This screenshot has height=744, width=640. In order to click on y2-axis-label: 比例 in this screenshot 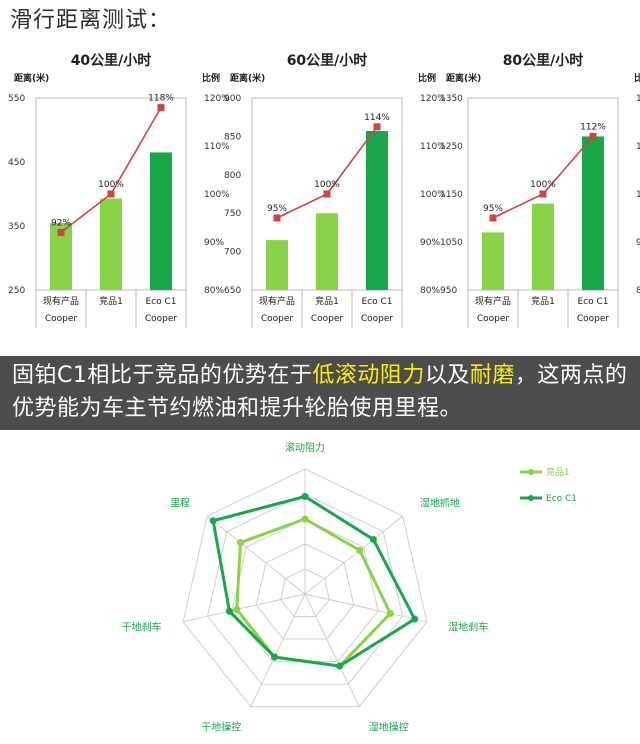, I will do `click(211, 78)`.